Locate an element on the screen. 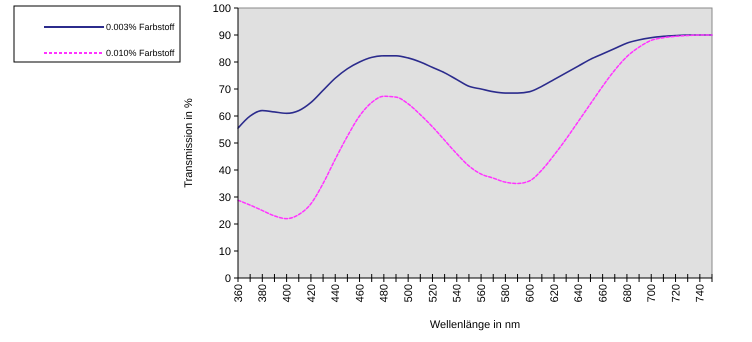 The image size is (752, 342). x-tick-label: 700 is located at coordinates (652, 293).